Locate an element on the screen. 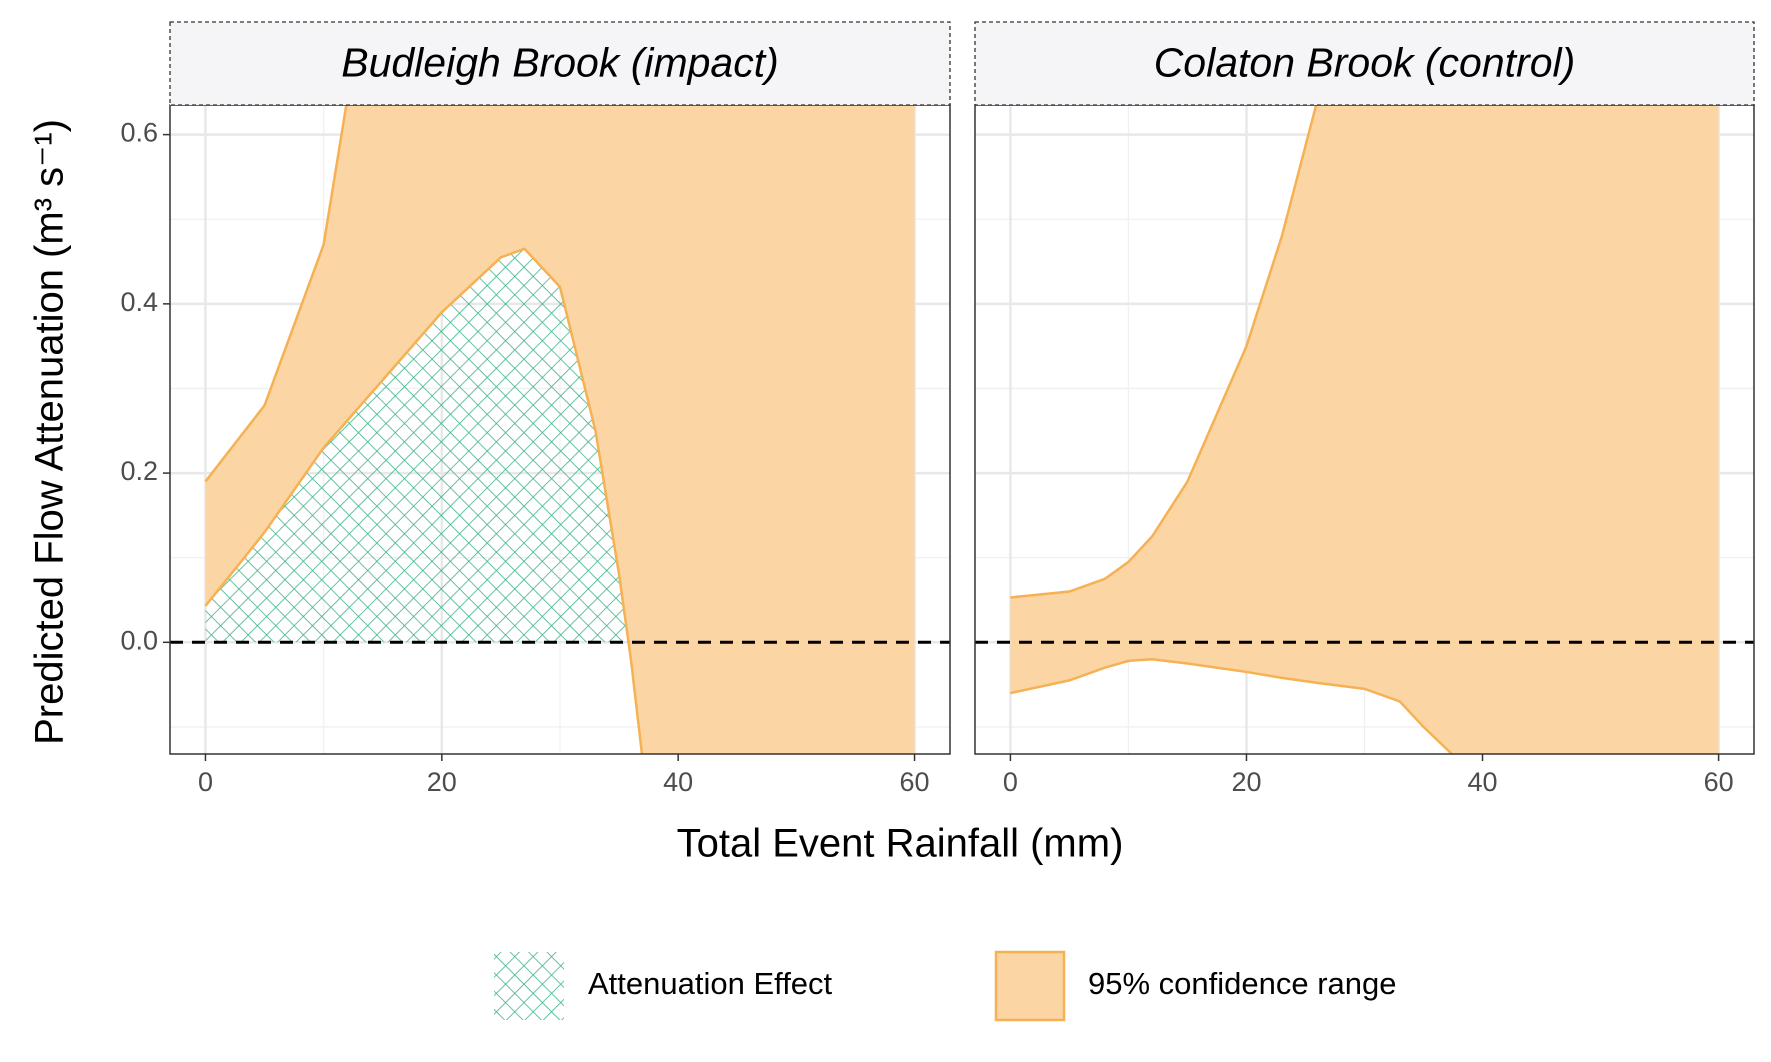  hatch-clip is located at coordinates (560, 445).